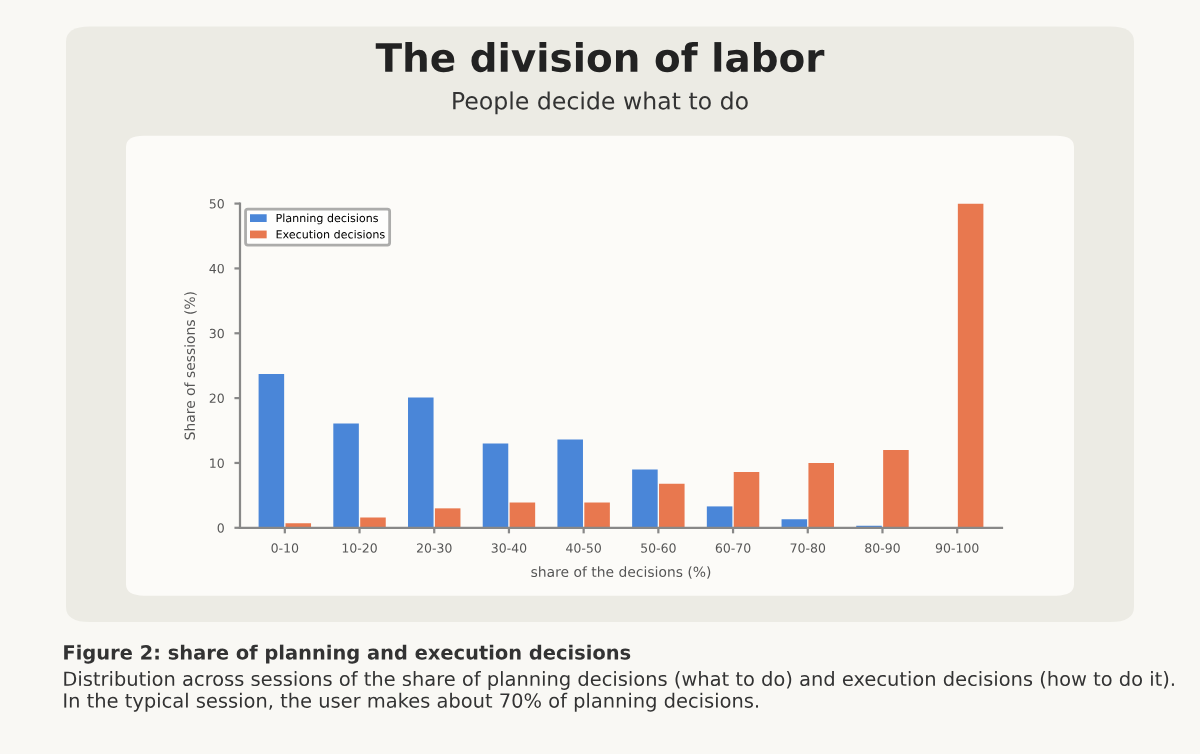 Image resolution: width=1200 pixels, height=754 pixels. What do you see at coordinates (619, 691) in the screenshot?
I see `text: Distribution across sessions of the share of planning decisions (what to do) and execution decisions (how to do it). In the typical session, the user makes about 70% of planning decisions.` at bounding box center [619, 691].